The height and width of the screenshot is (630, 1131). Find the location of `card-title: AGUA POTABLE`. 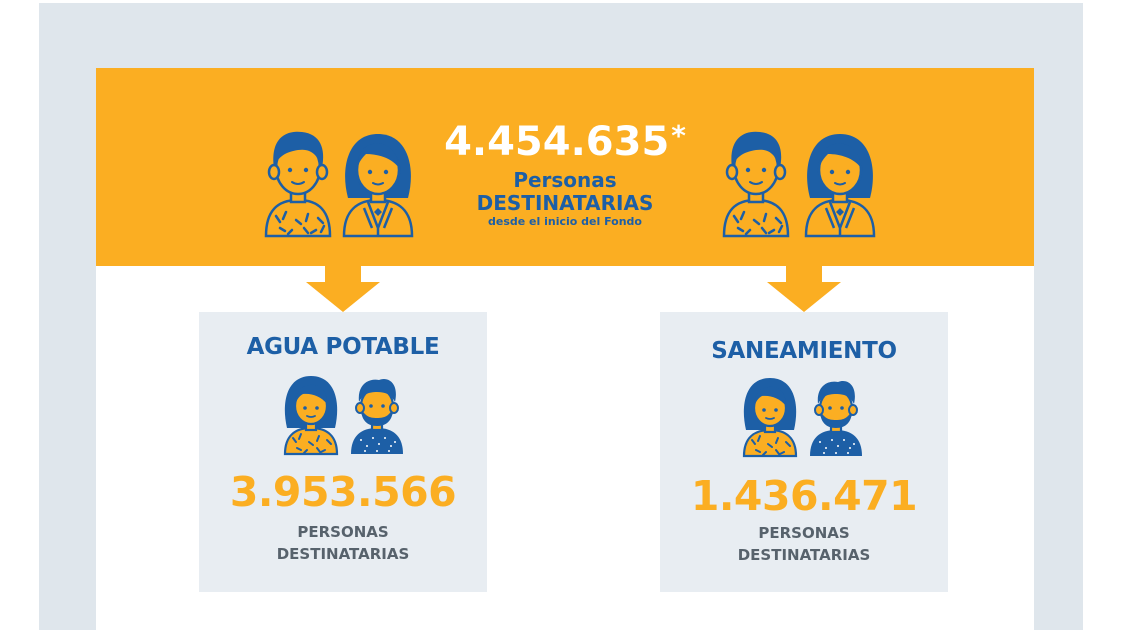

card-title: AGUA POTABLE is located at coordinates (343, 347).